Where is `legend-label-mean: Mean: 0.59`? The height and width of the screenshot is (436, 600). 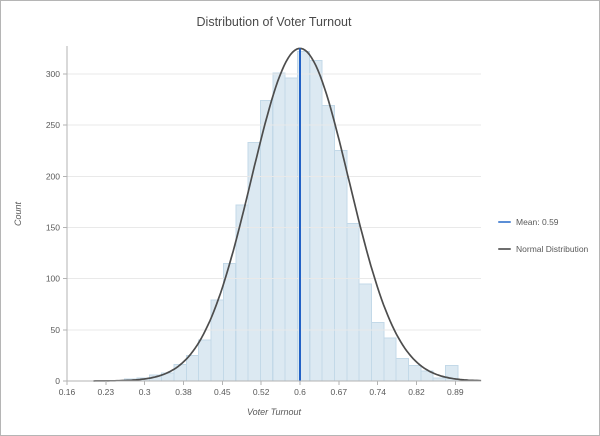 legend-label-mean: Mean: 0.59 is located at coordinates (537, 222).